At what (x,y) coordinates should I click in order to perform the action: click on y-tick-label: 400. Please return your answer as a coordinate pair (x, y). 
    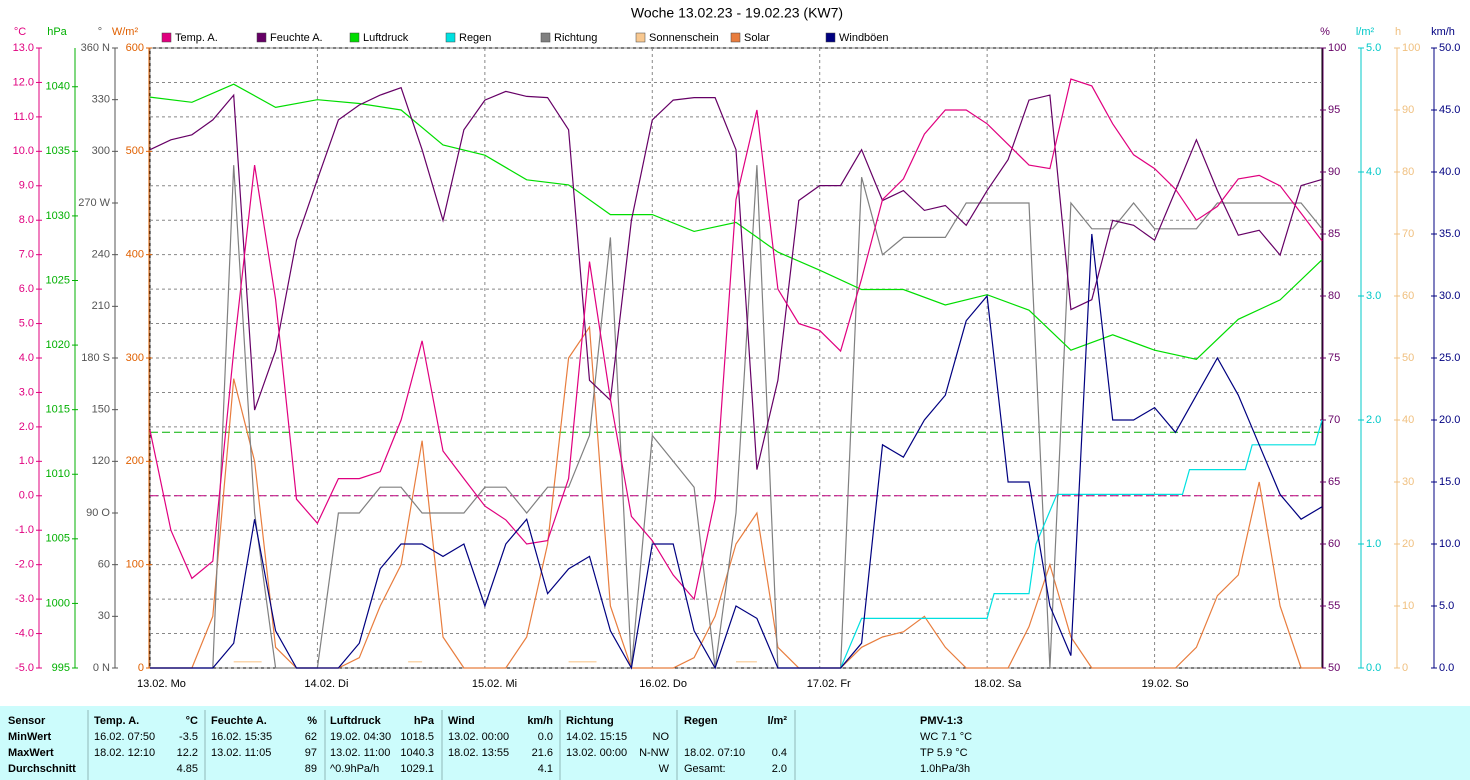
    Looking at the image, I should click on (135, 255).